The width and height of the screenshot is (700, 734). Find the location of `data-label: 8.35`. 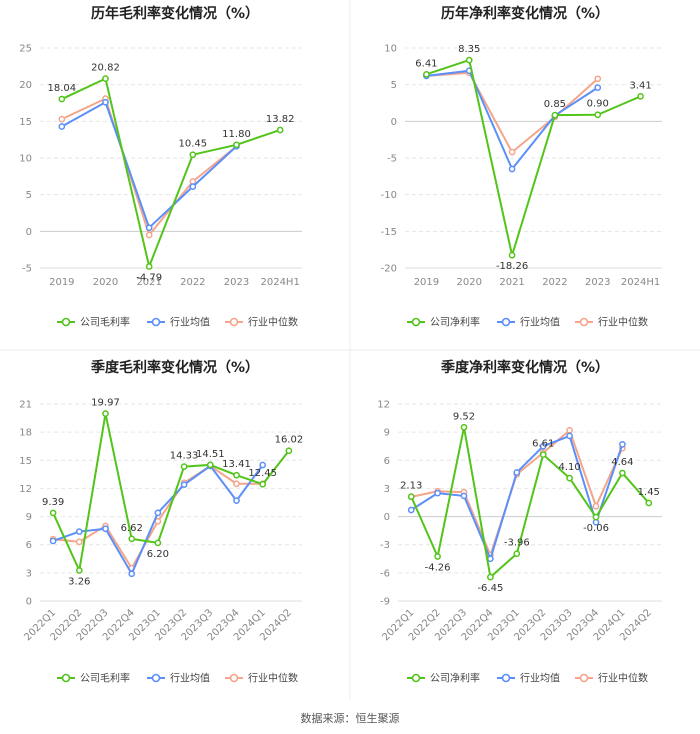

data-label: 8.35 is located at coordinates (469, 49).